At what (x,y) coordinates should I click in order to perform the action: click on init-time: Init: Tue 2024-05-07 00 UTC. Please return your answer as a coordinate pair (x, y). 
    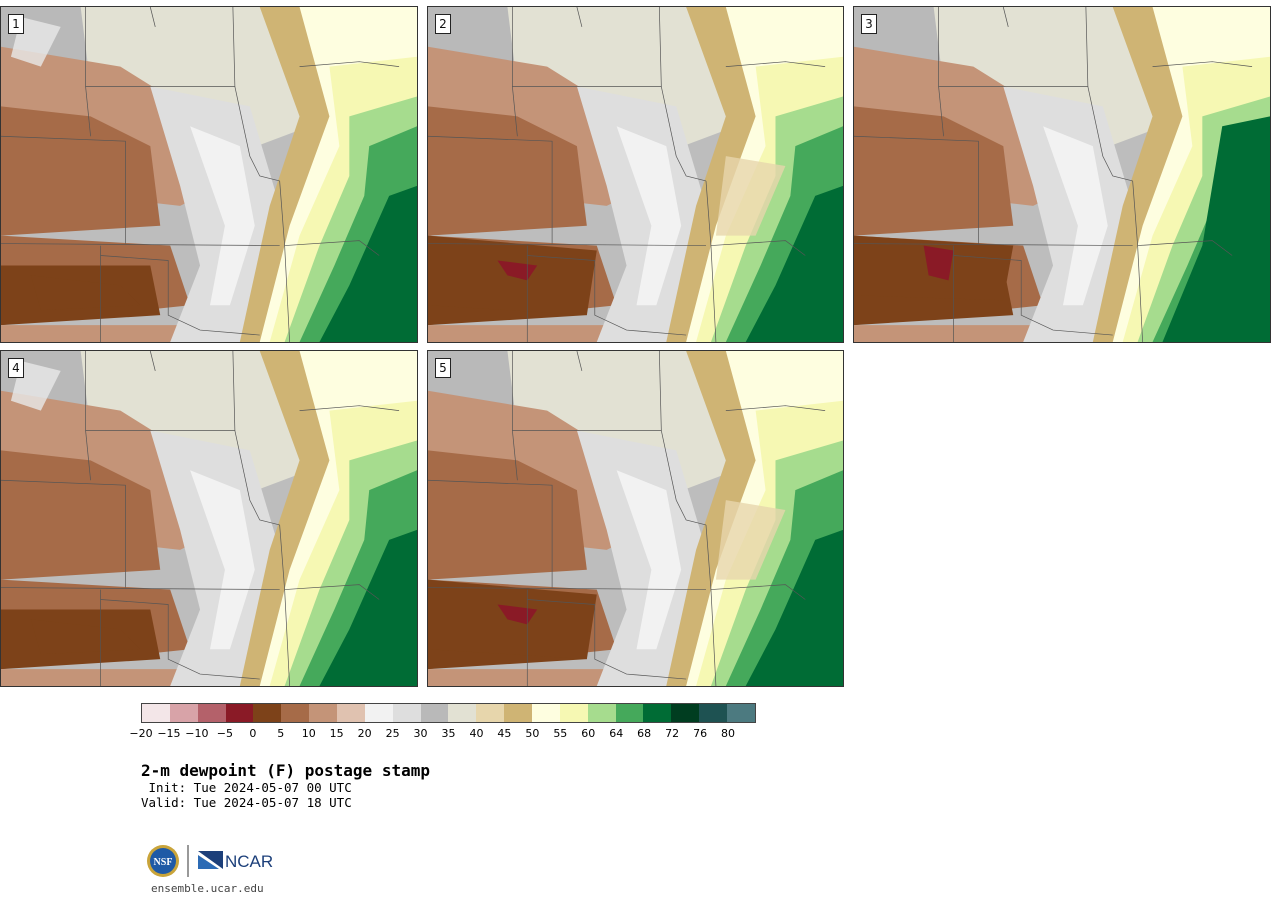
    Looking at the image, I should click on (246, 787).